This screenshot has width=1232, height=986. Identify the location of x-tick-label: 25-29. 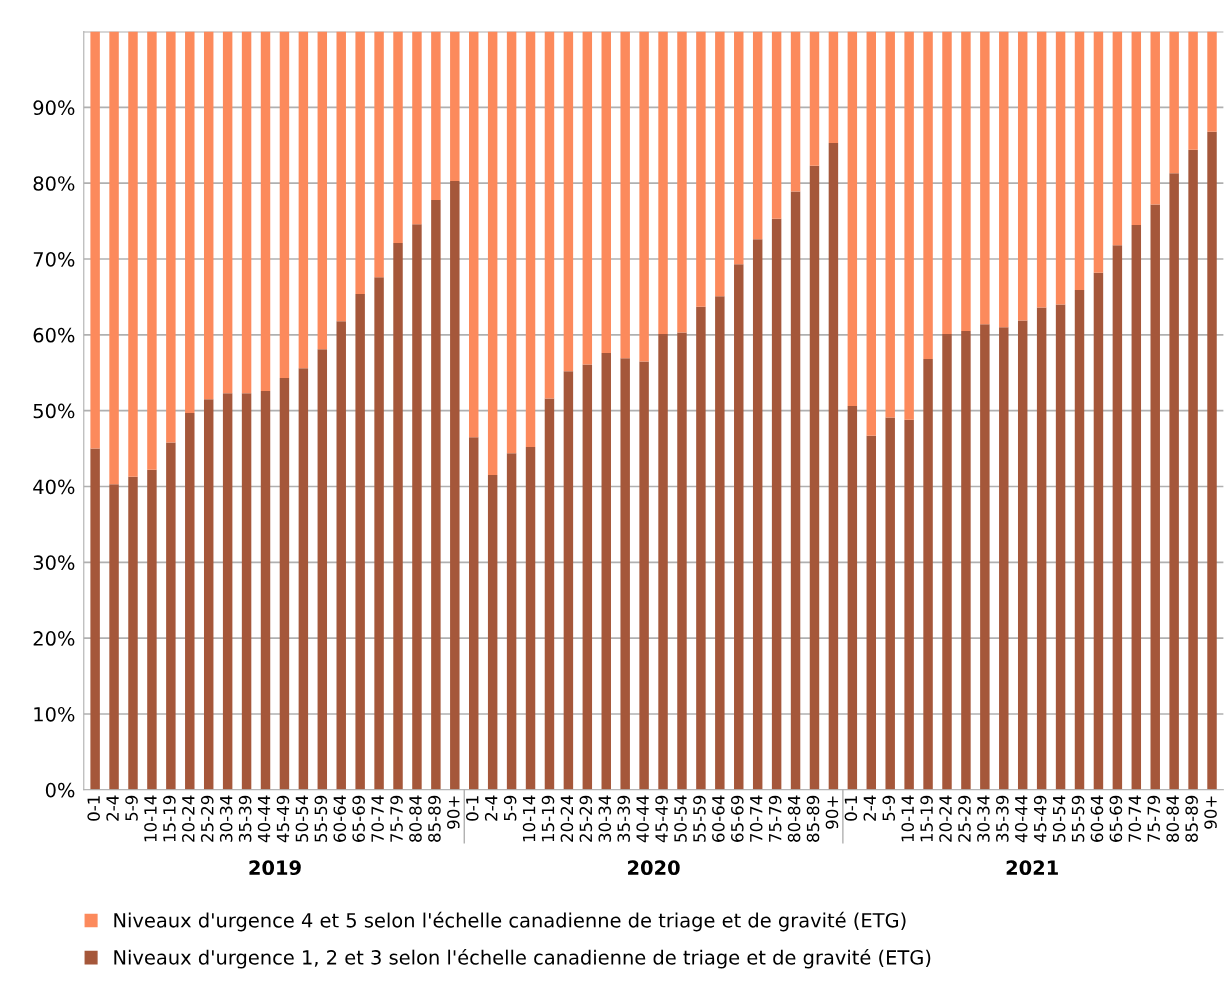
(964, 818).